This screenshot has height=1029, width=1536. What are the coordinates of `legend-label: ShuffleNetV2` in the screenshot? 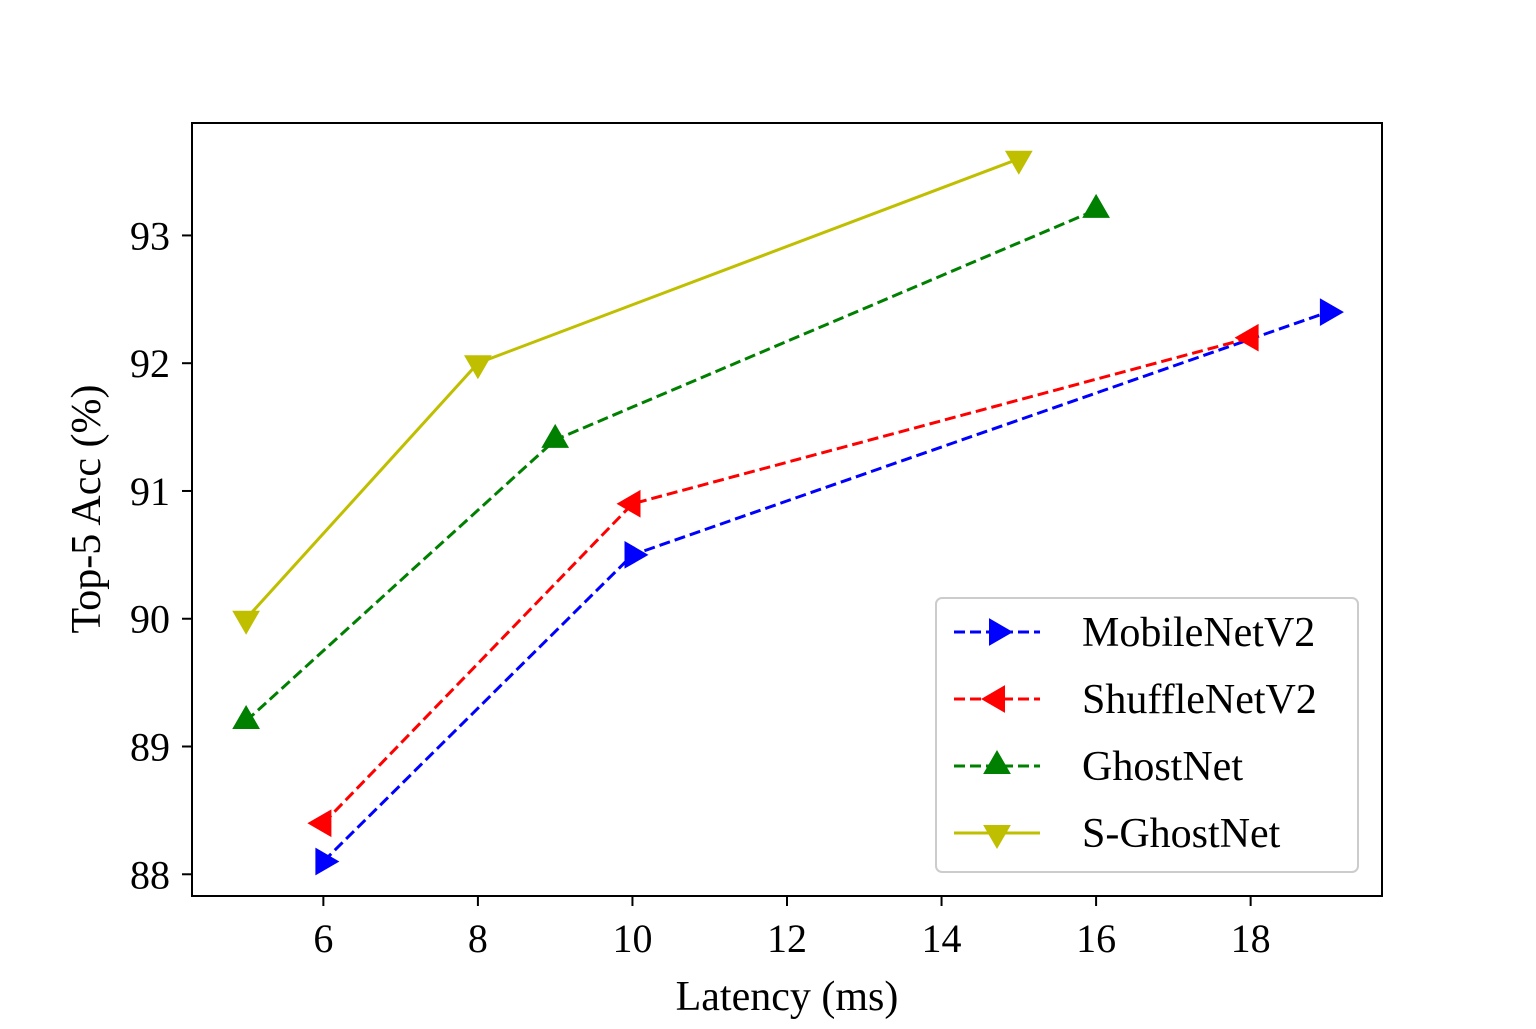 It's located at (1199, 700).